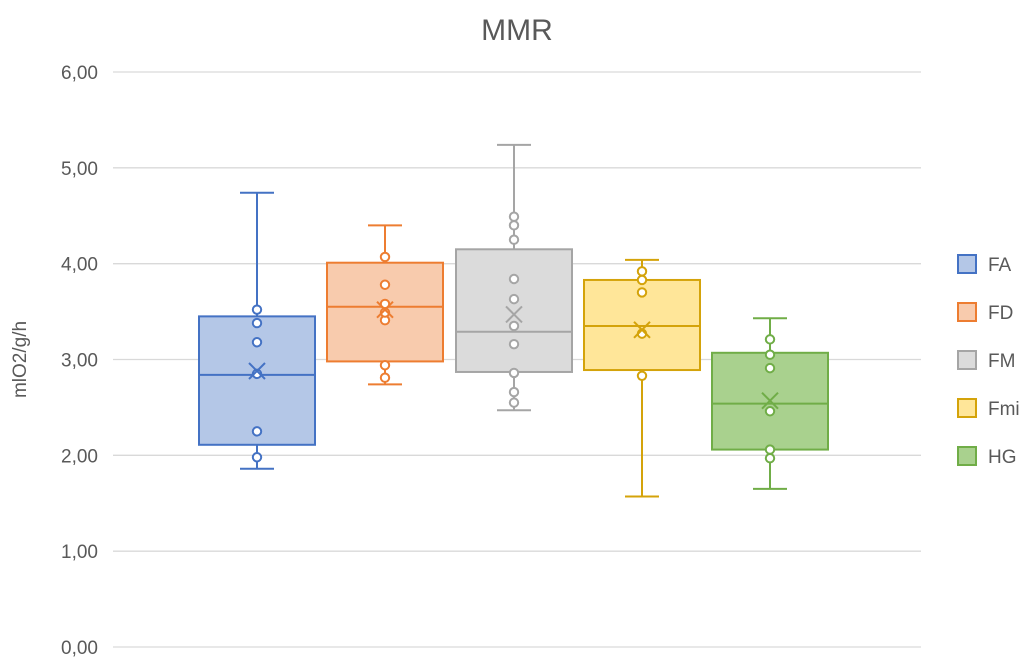  I want to click on box-fd, so click(385, 305).